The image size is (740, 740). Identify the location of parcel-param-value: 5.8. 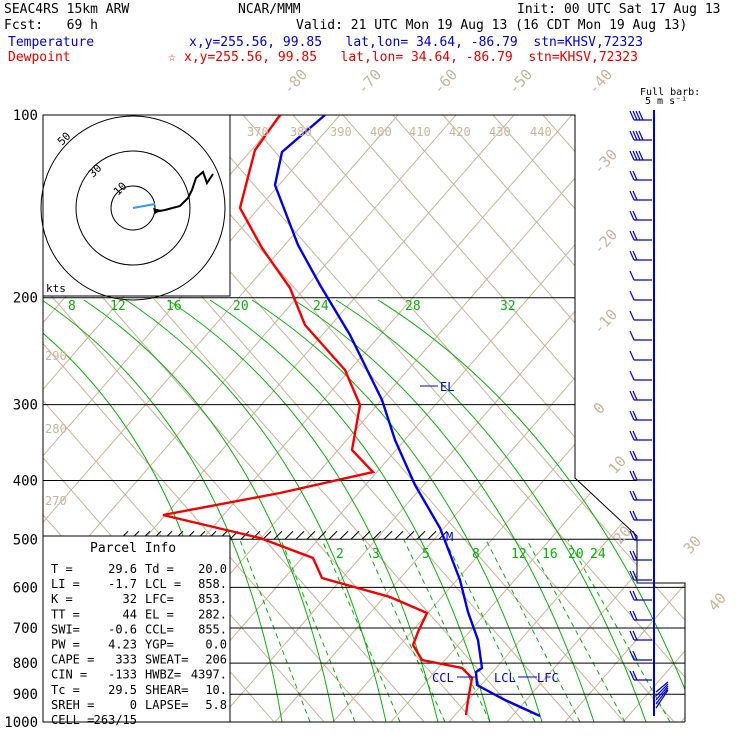
(216, 705).